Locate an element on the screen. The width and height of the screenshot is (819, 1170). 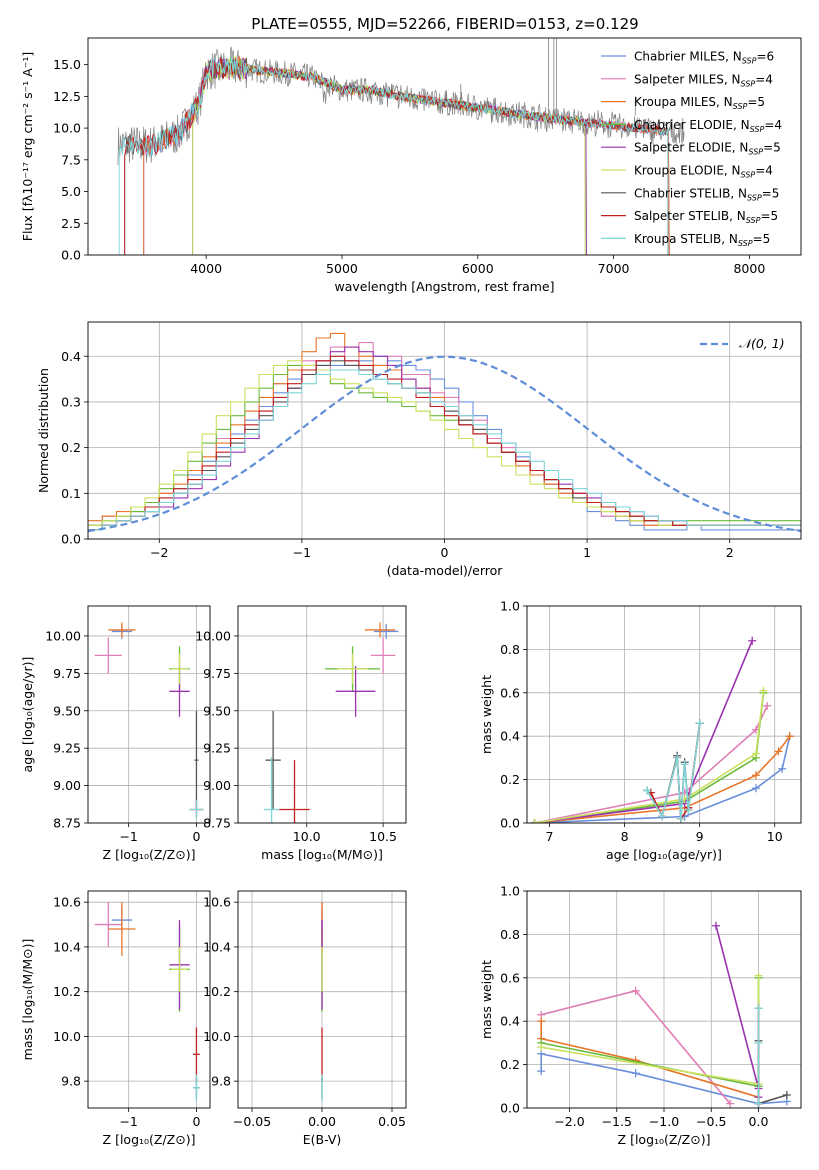
x-tick-label: 4000 is located at coordinates (206, 268).